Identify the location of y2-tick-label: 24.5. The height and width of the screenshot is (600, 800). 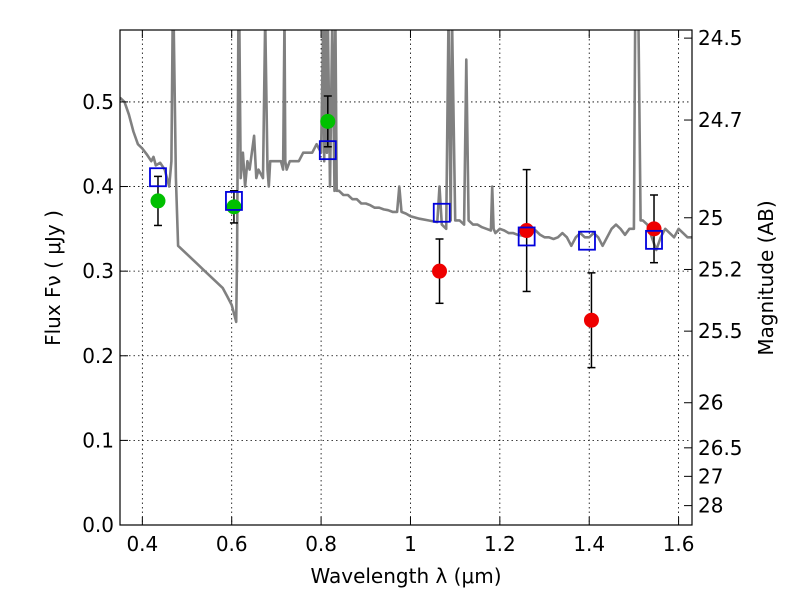
(720, 38).